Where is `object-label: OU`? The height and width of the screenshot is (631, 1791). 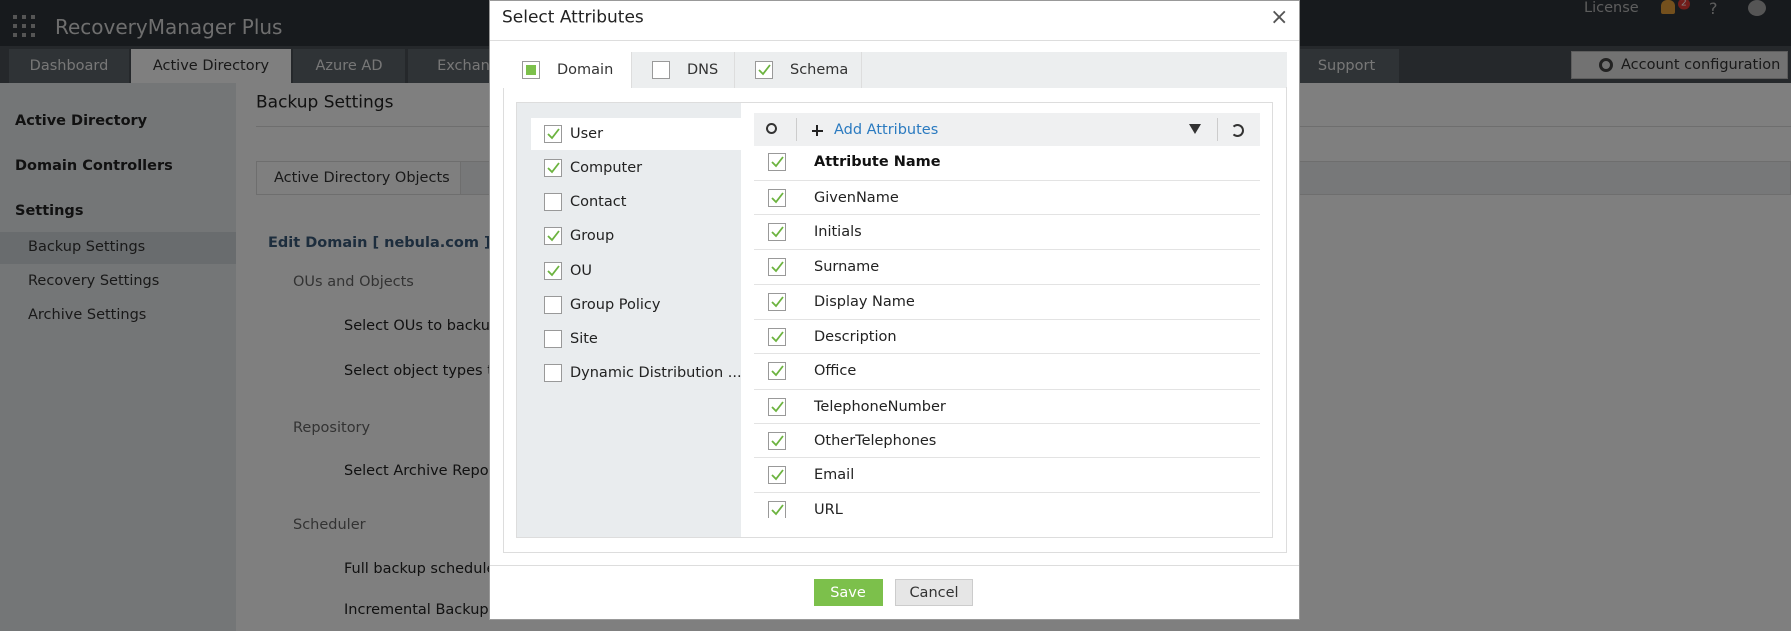
object-label: OU is located at coordinates (581, 270).